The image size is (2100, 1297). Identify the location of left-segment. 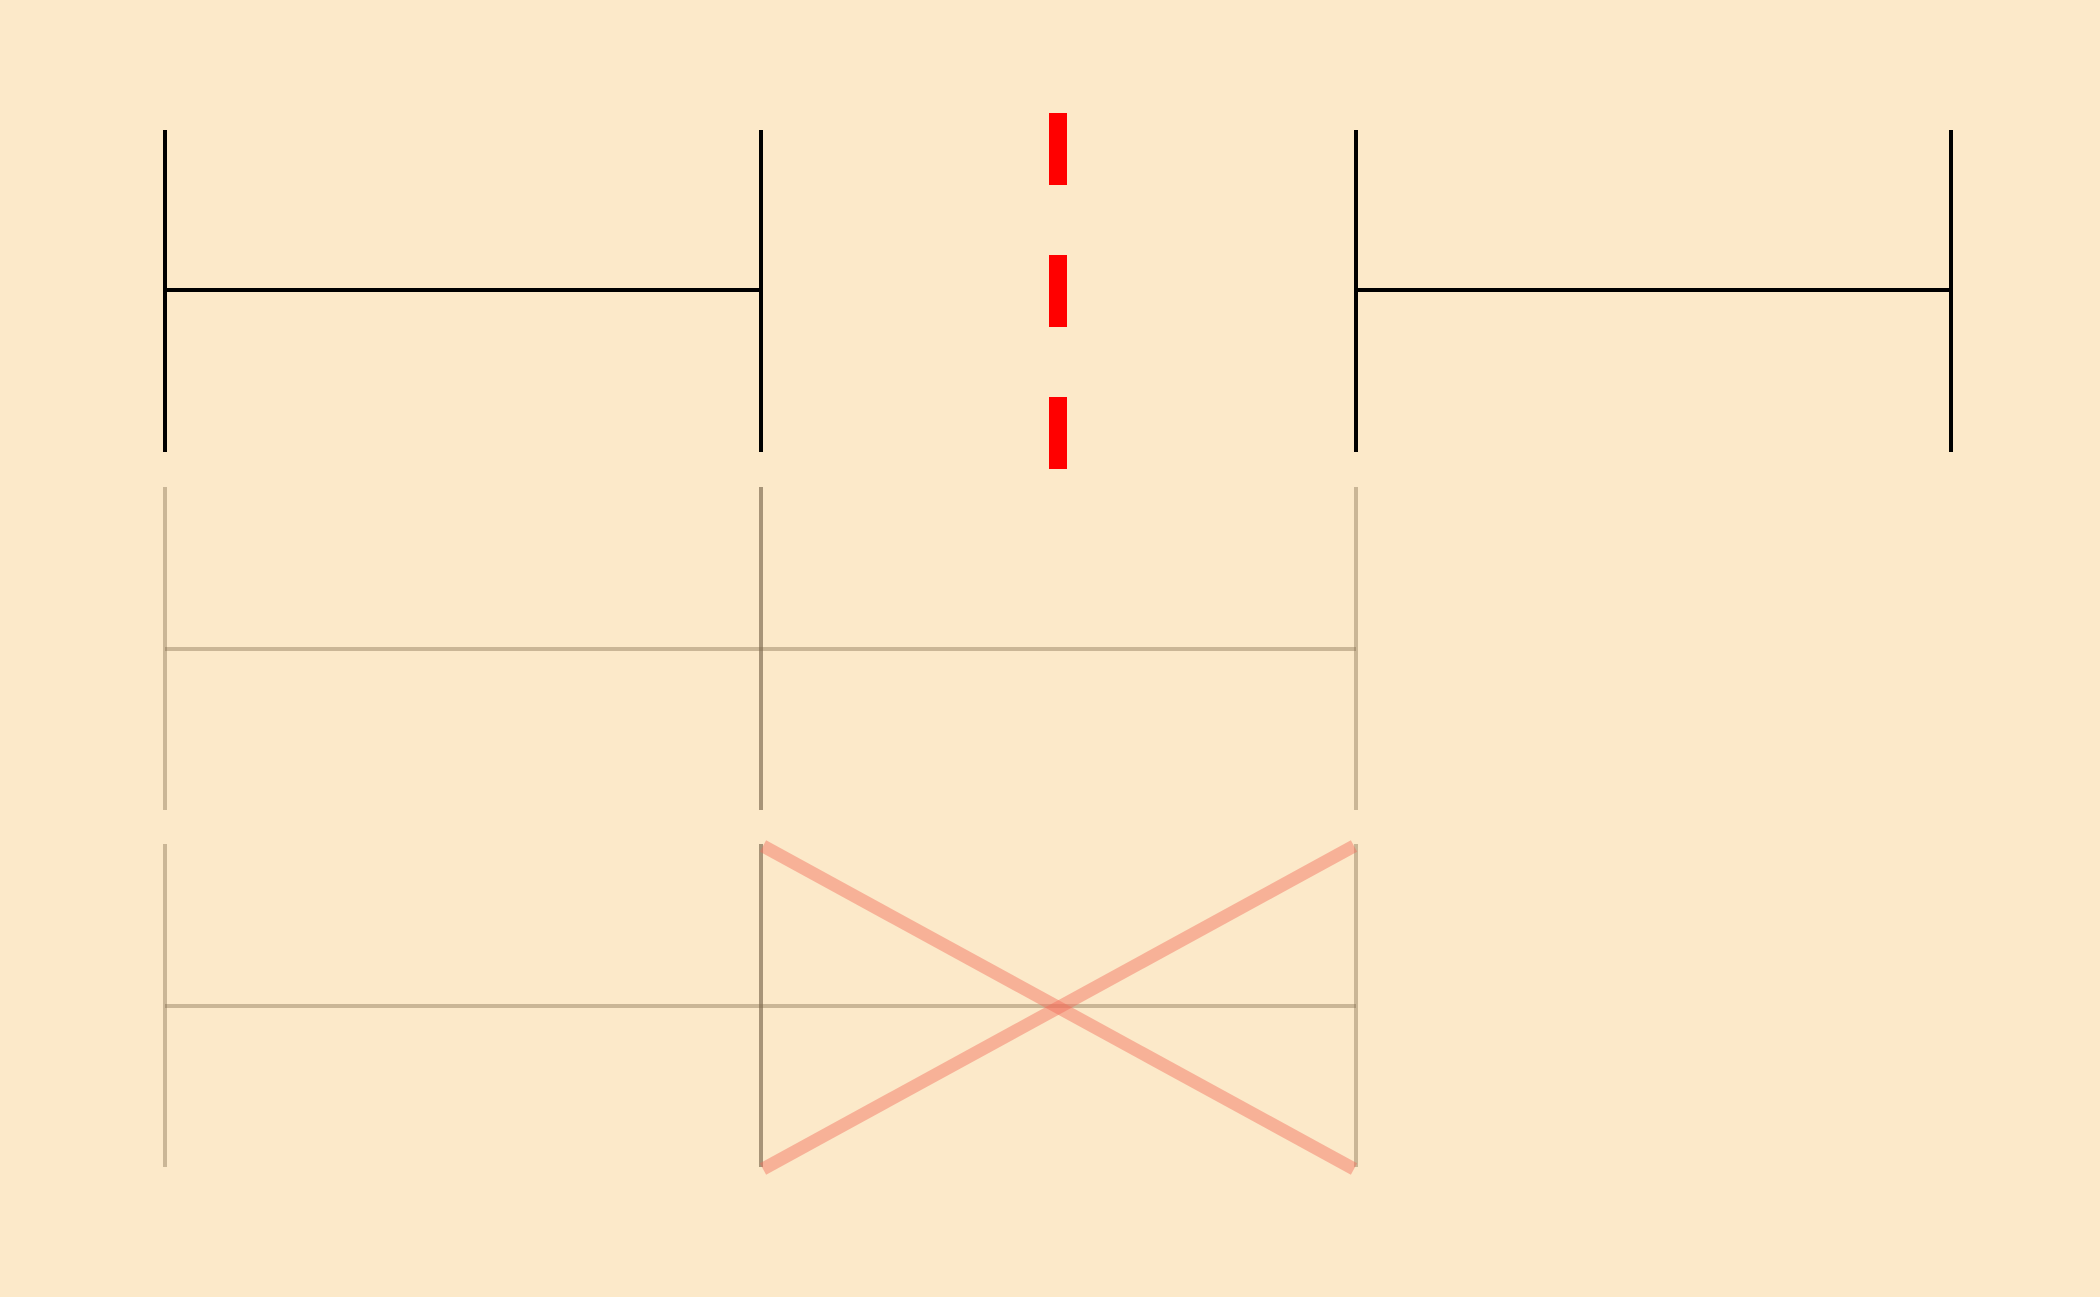
(463, 291).